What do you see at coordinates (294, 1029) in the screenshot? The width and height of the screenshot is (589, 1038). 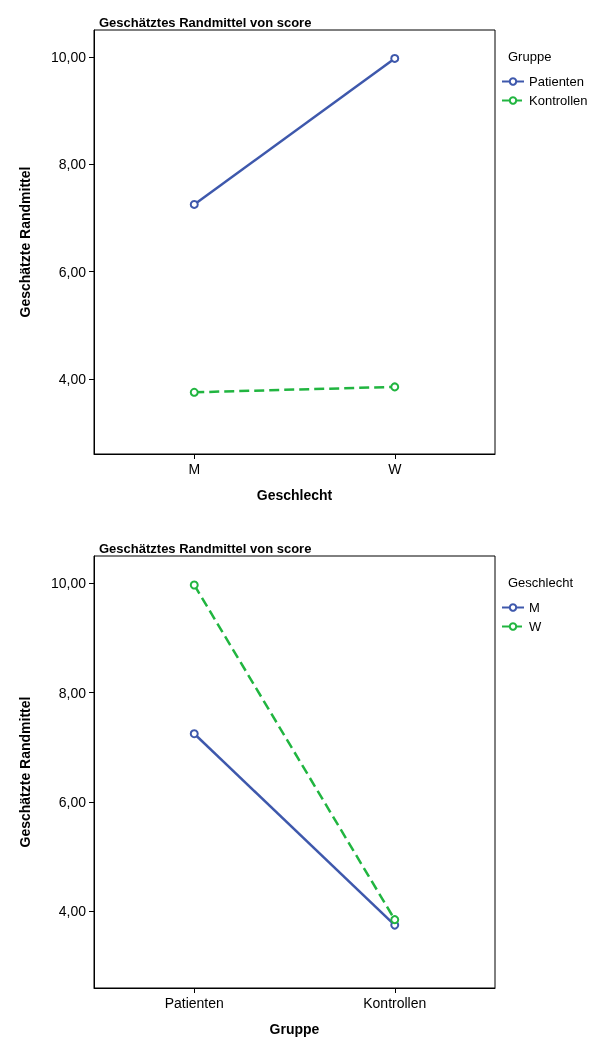 I see `x-axis-title: Gruppe` at bounding box center [294, 1029].